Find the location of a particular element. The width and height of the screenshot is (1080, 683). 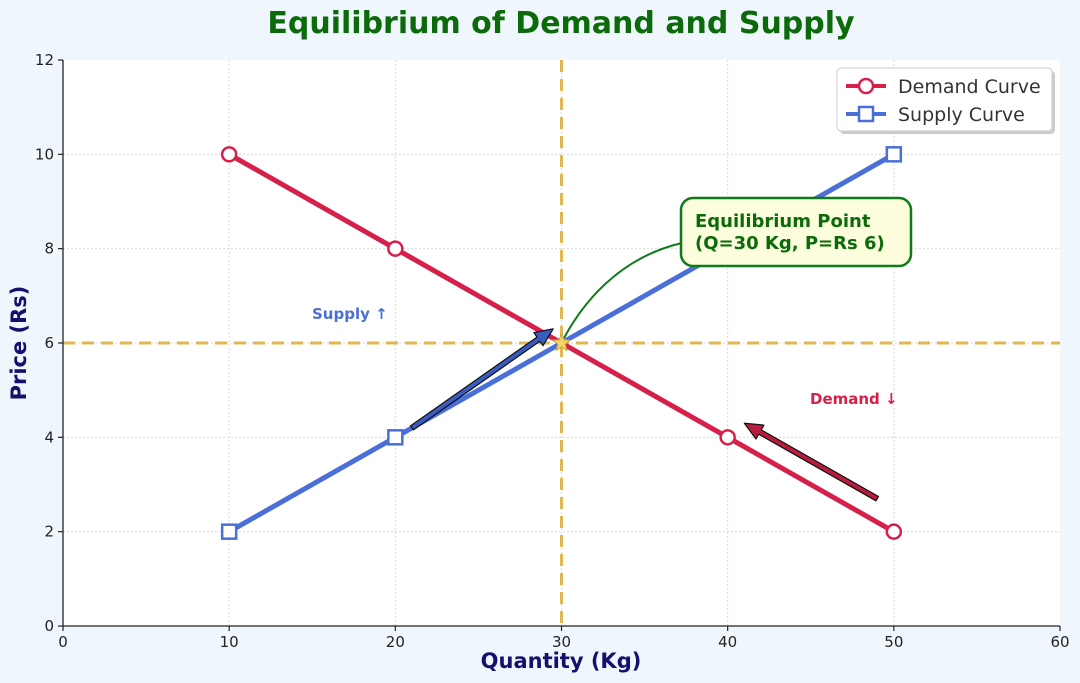

equilibrium-label-line1: Equilibrium Point is located at coordinates (783, 221).